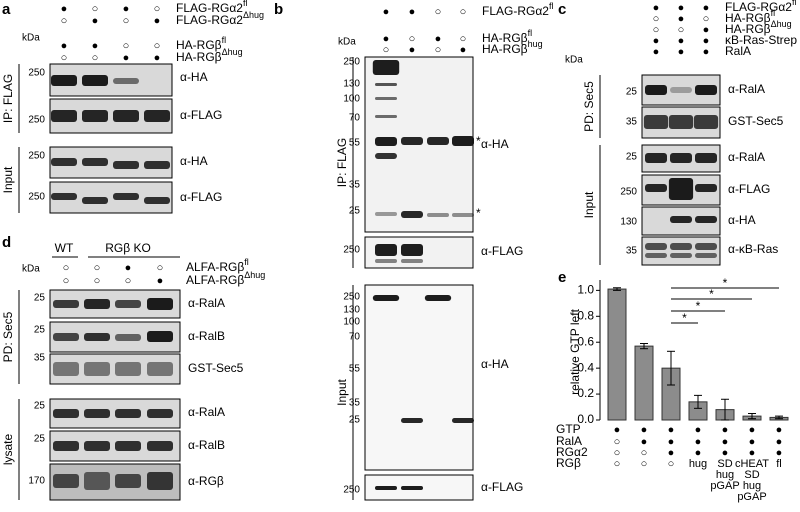  I want to click on group-label: Input, so click(8, 179).